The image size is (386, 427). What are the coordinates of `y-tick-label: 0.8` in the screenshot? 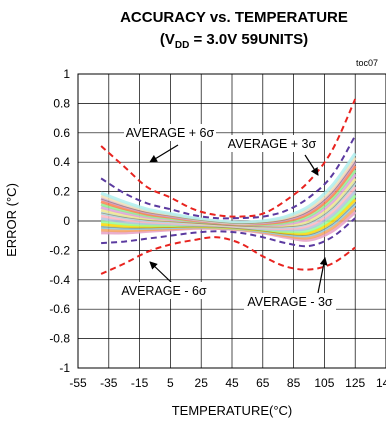 It's located at (61, 103).